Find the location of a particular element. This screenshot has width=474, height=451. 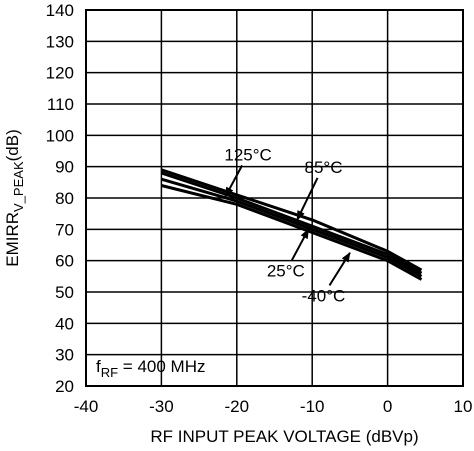

y-tick-label: 40 is located at coordinates (64, 323).